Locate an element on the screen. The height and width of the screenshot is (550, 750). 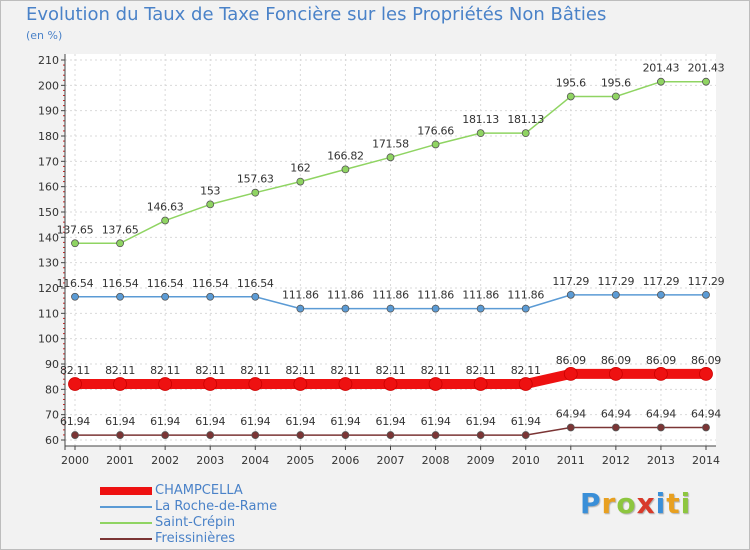
legend-swatch-la-roche-de-rame is located at coordinates (126, 507).